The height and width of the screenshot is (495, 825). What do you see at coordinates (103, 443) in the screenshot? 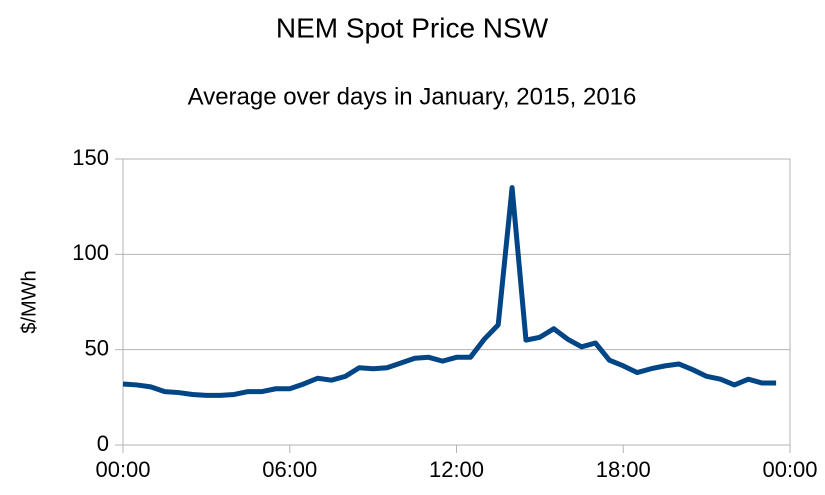
I see `y-tick-label: 0` at bounding box center [103, 443].